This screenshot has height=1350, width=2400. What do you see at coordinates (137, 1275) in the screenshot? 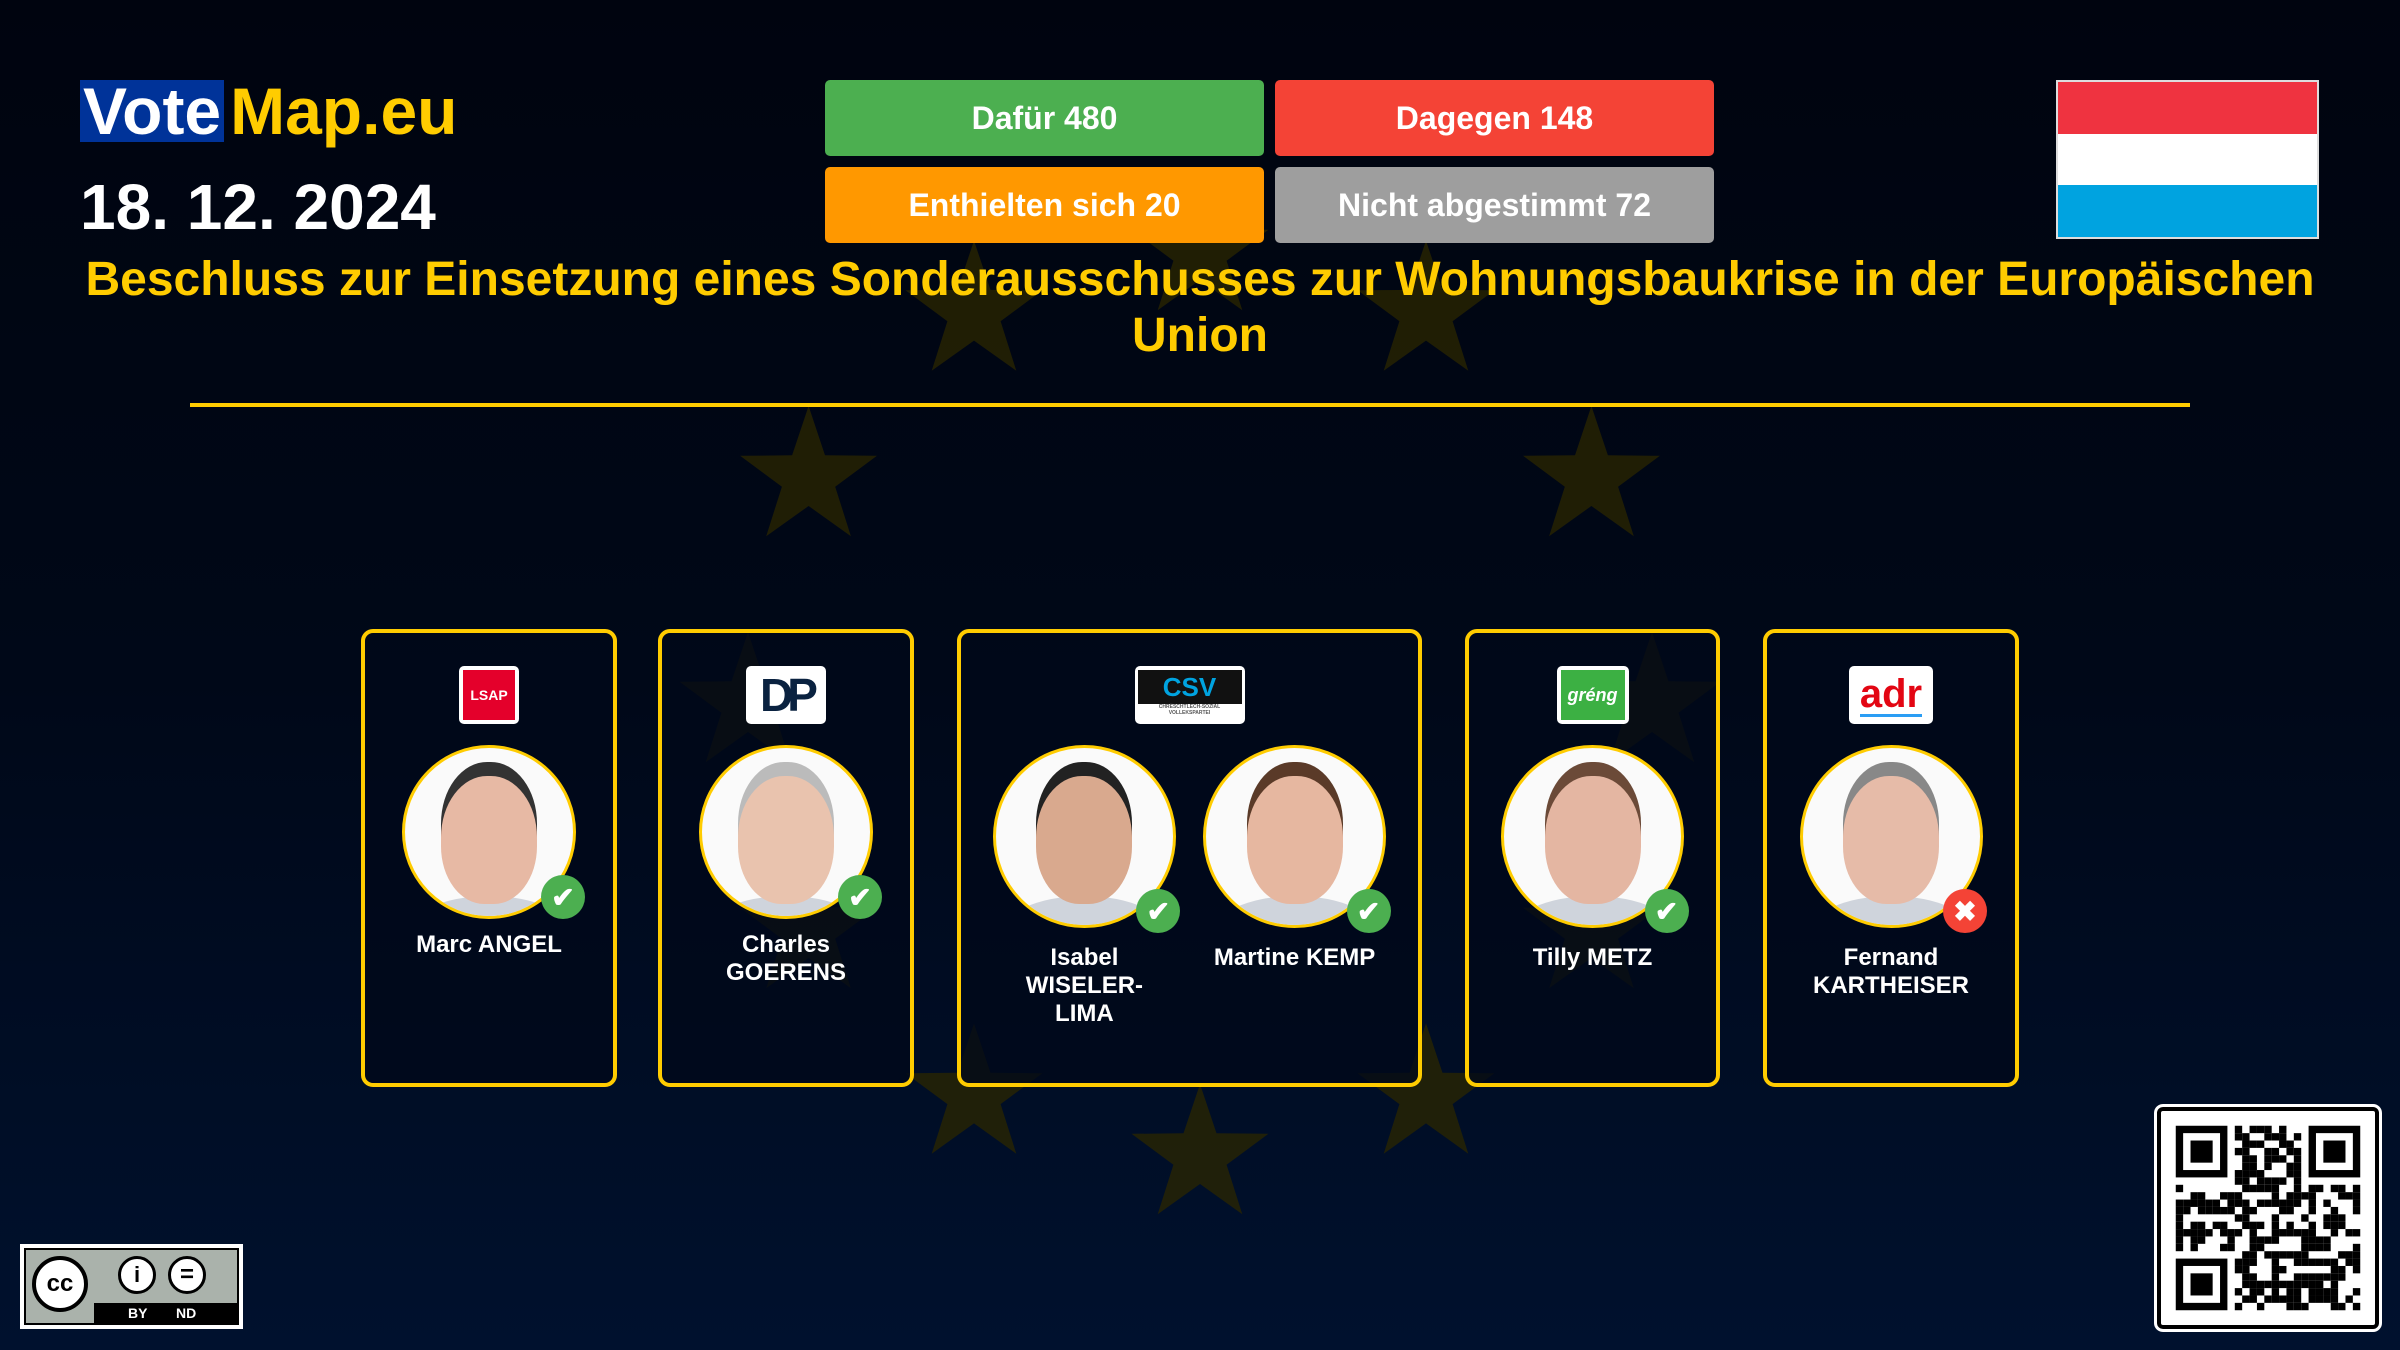
I see `attribution-icon: i` at bounding box center [137, 1275].